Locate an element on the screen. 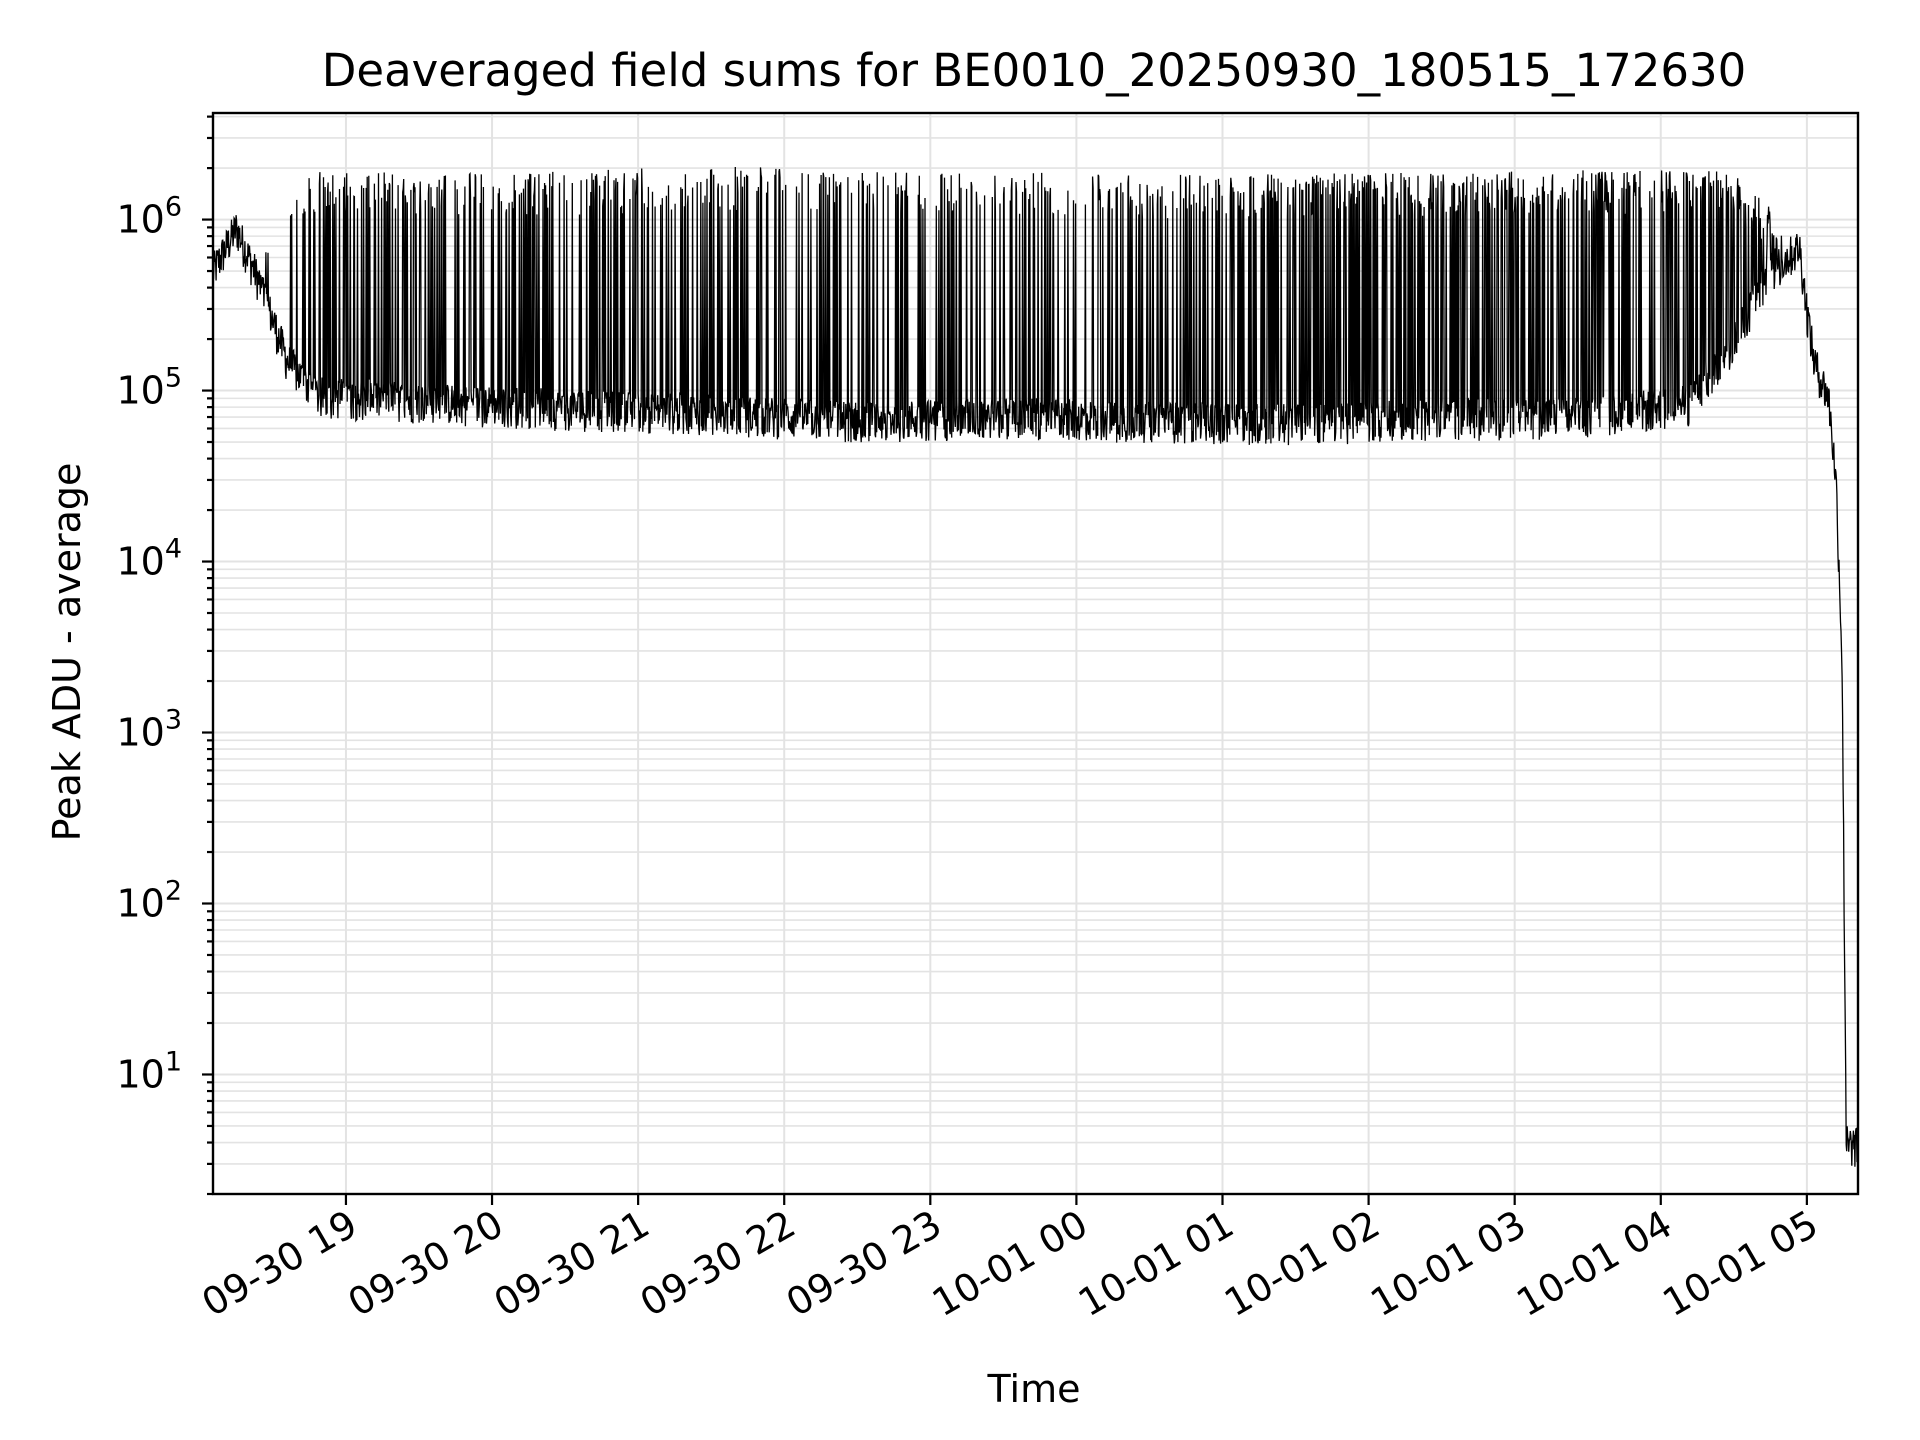 The image size is (1920, 1440). y-tick-label: 102 is located at coordinates (149, 901).